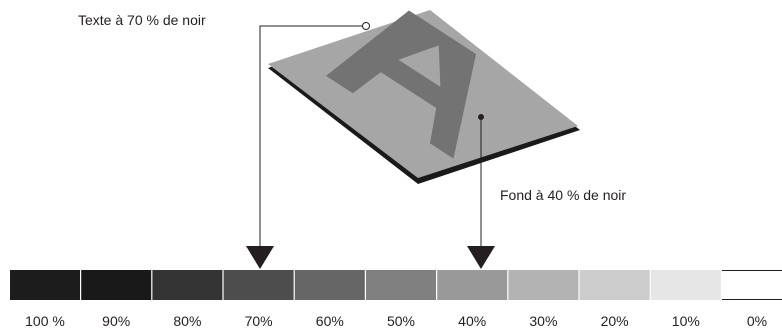 The image size is (782, 333). I want to click on scale-label-50: 50%, so click(401, 321).